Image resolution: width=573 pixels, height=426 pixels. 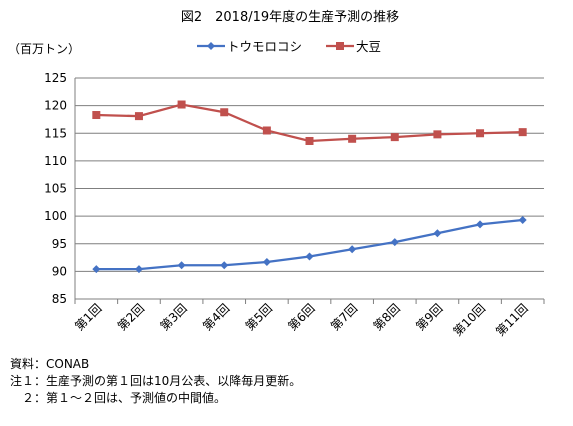 I want to click on y-tick-label: 120, so click(x=55, y=106).